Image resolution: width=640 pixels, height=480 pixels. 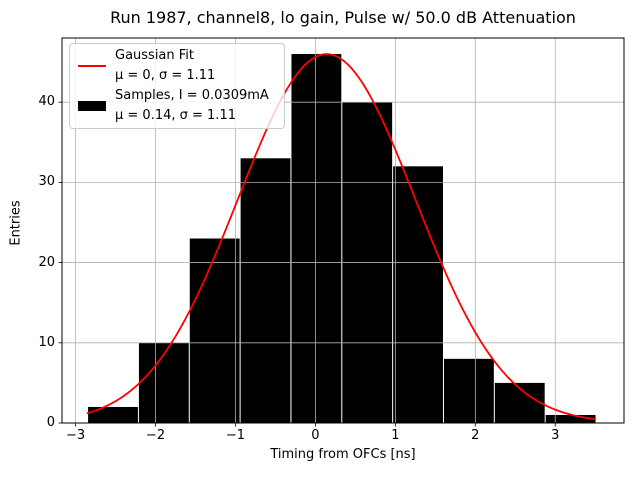 I want to click on y-tick-label: 40, so click(x=46, y=102).